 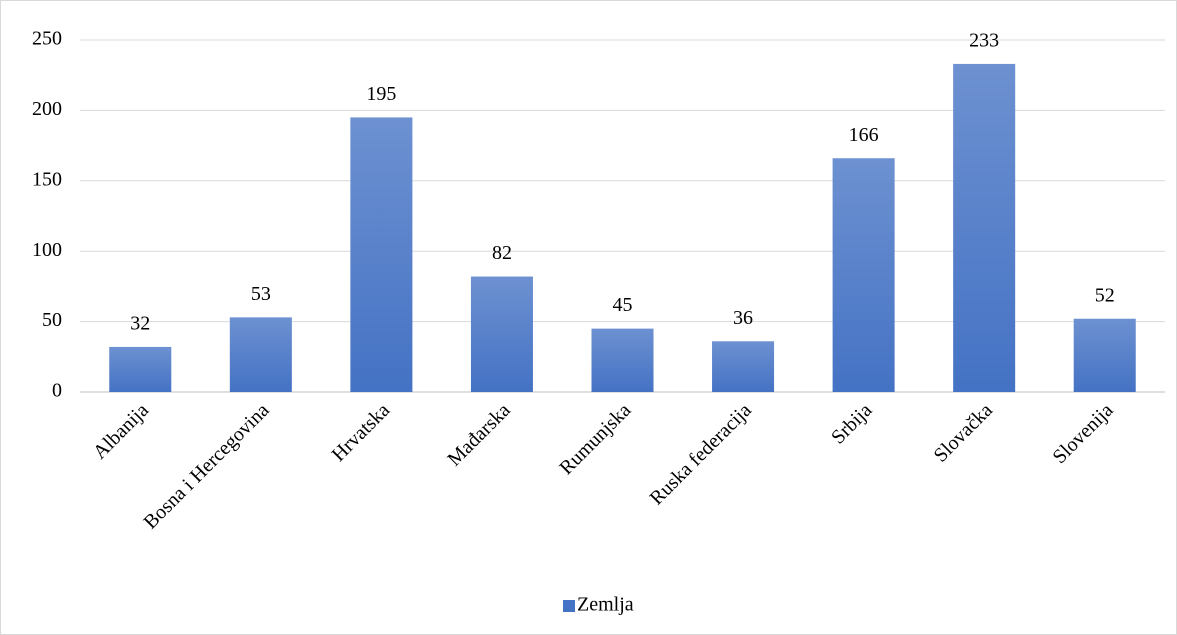 What do you see at coordinates (47, 250) in the screenshot?
I see `y-tick-label: 100` at bounding box center [47, 250].